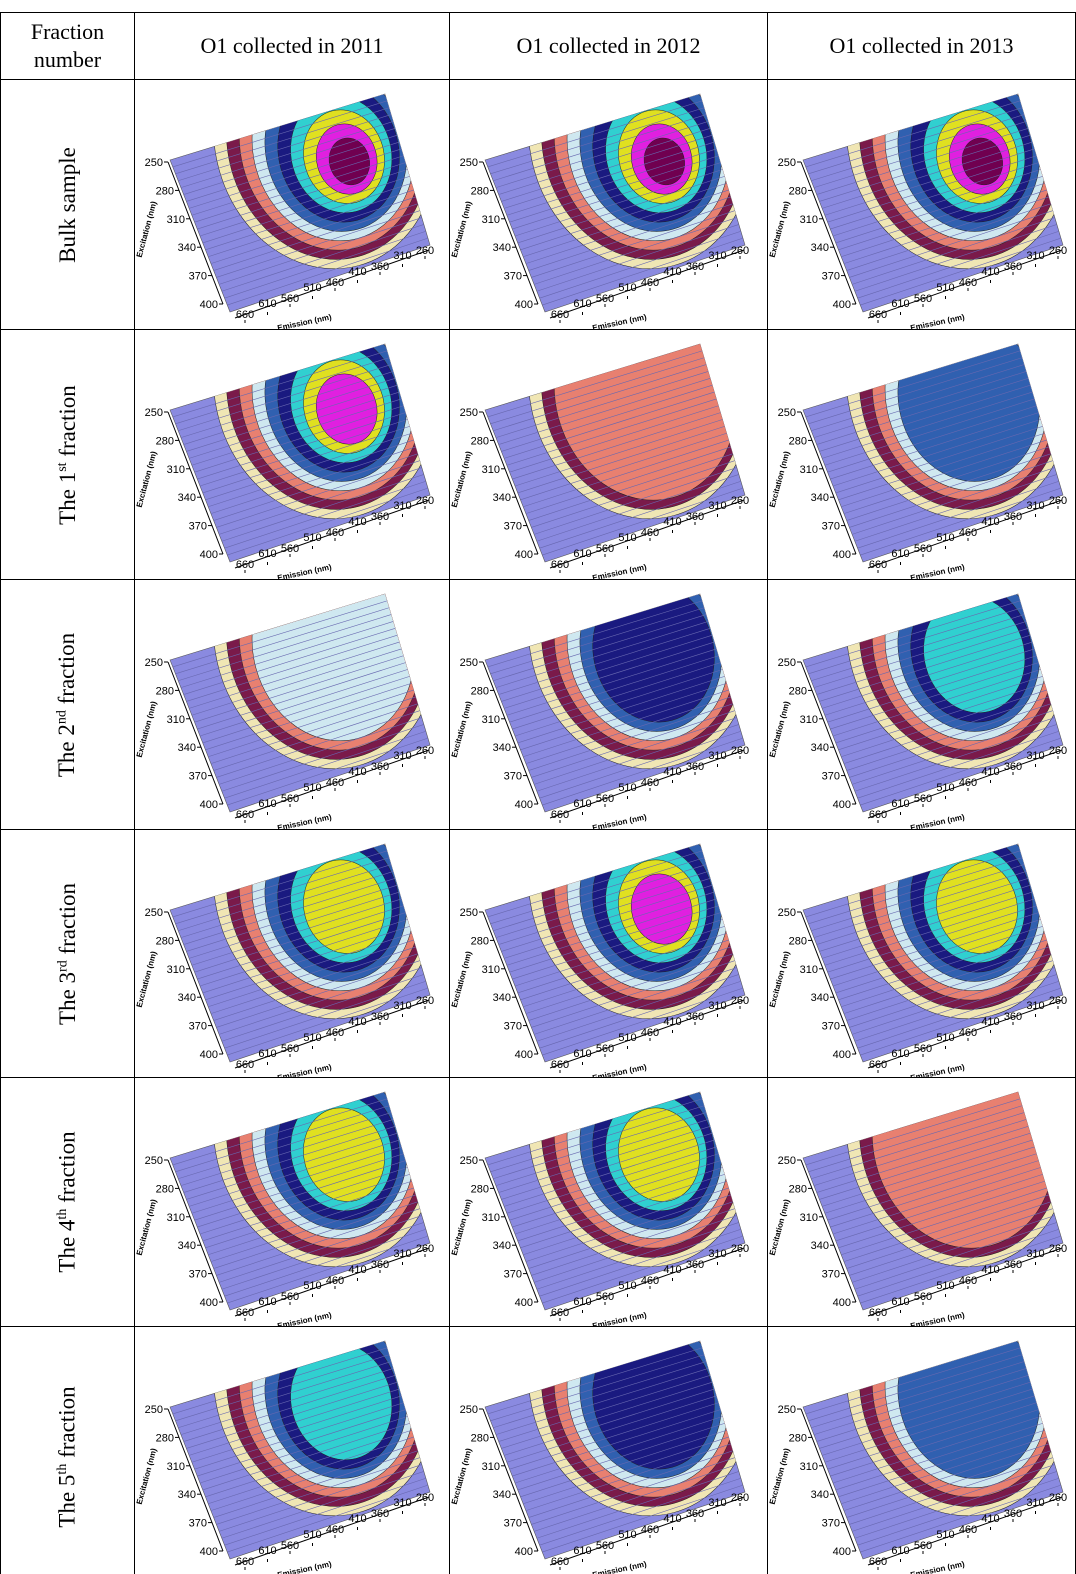 The image size is (1076, 1574). Describe the element at coordinates (68, 1201) in the screenshot. I see `row-label: The 4th fraction` at that location.